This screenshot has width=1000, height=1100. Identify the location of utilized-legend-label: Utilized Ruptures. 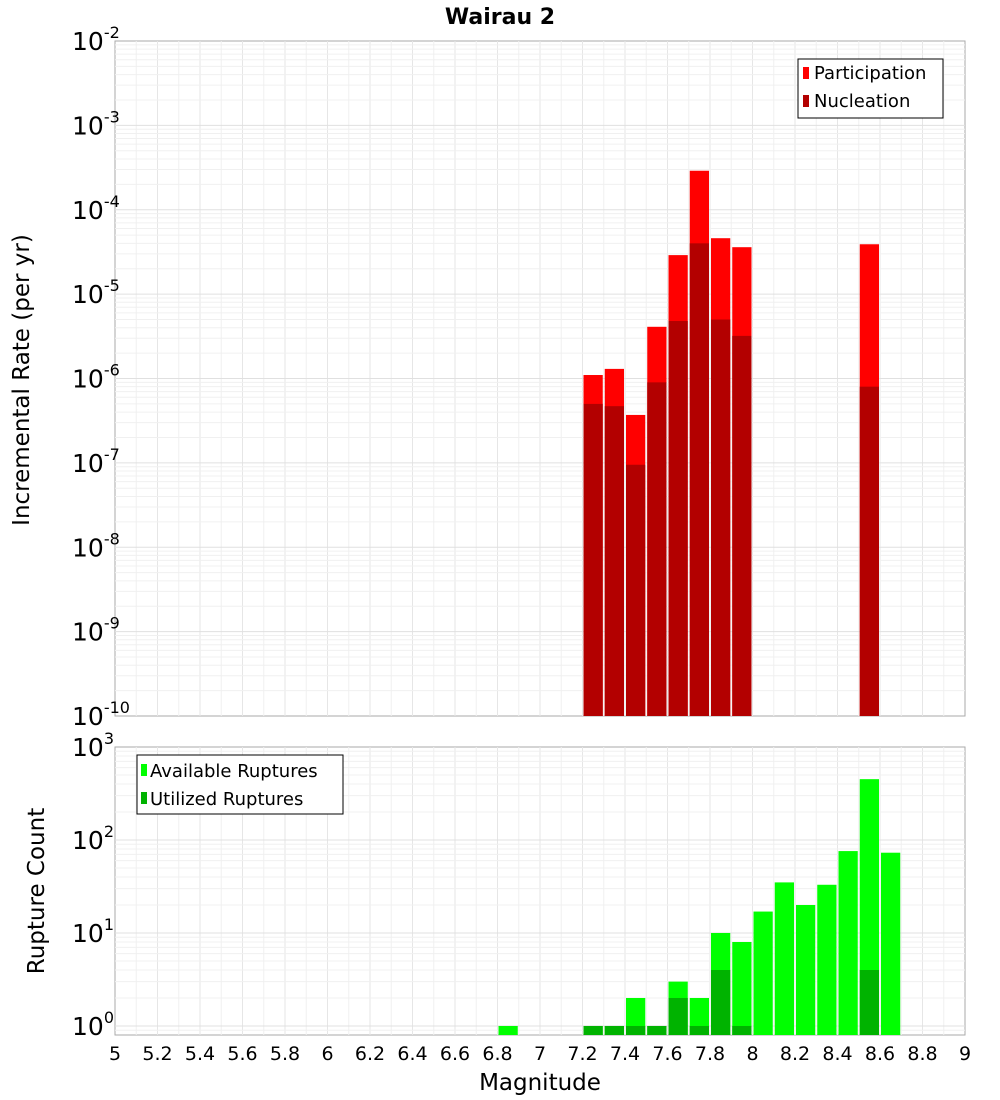
(226, 799).